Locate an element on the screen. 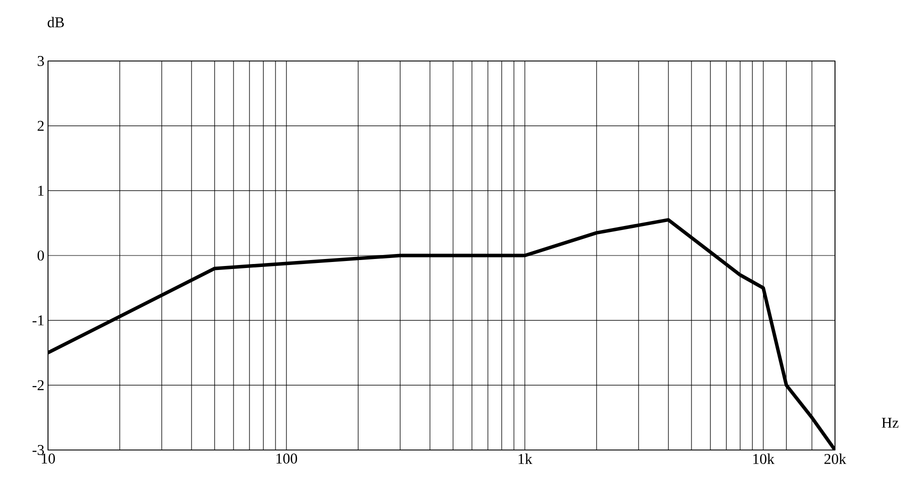 This screenshot has width=904, height=495. y-tick-label: -3 is located at coordinates (38, 450).